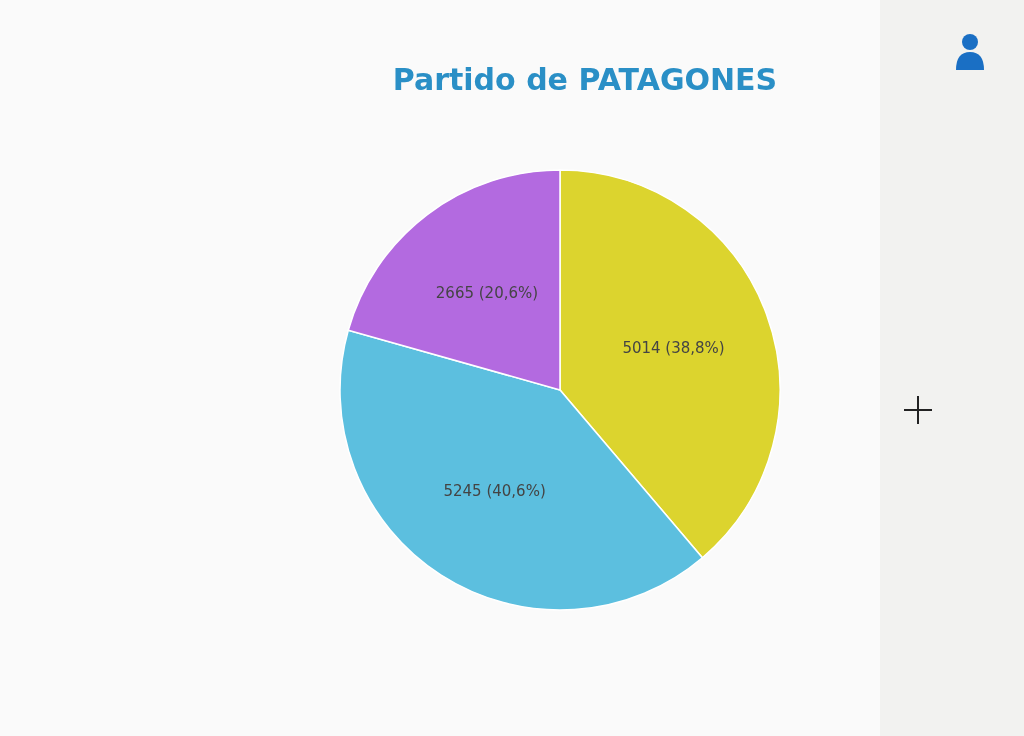 The height and width of the screenshot is (736, 1024). Describe the element at coordinates (585, 79) in the screenshot. I see `chart-title: Partido de PATAGONES` at that location.